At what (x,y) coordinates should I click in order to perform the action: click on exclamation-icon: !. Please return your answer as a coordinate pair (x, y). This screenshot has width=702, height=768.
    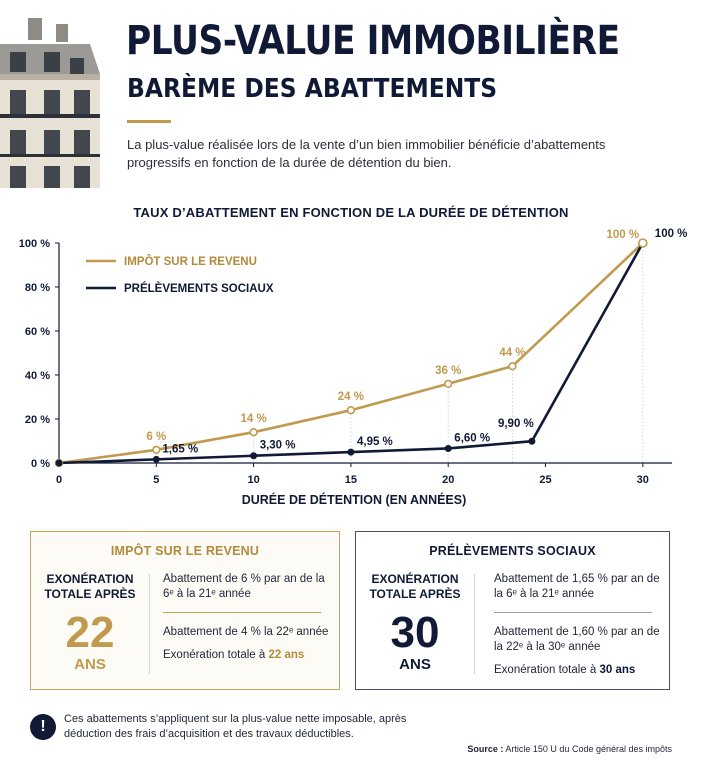
    Looking at the image, I should click on (43, 727).